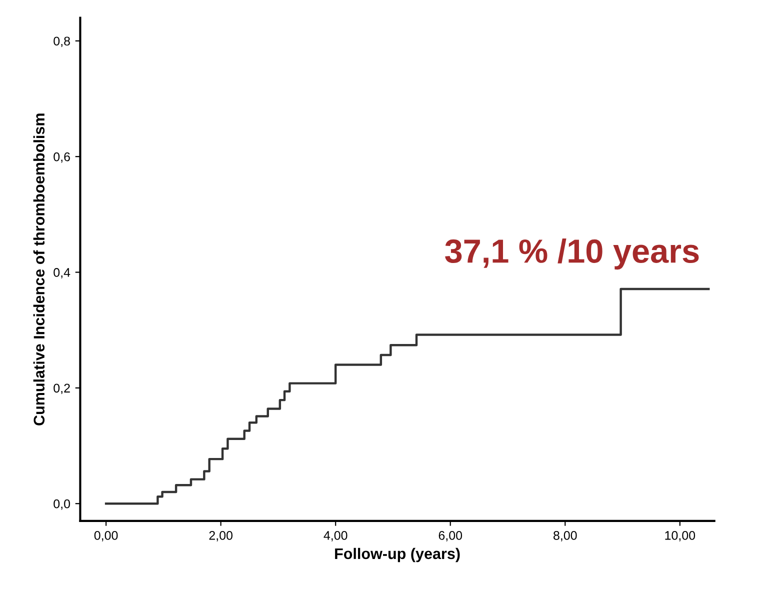  I want to click on y-axis-title: Cumulative Incidence of thromboembolism, so click(39, 270).